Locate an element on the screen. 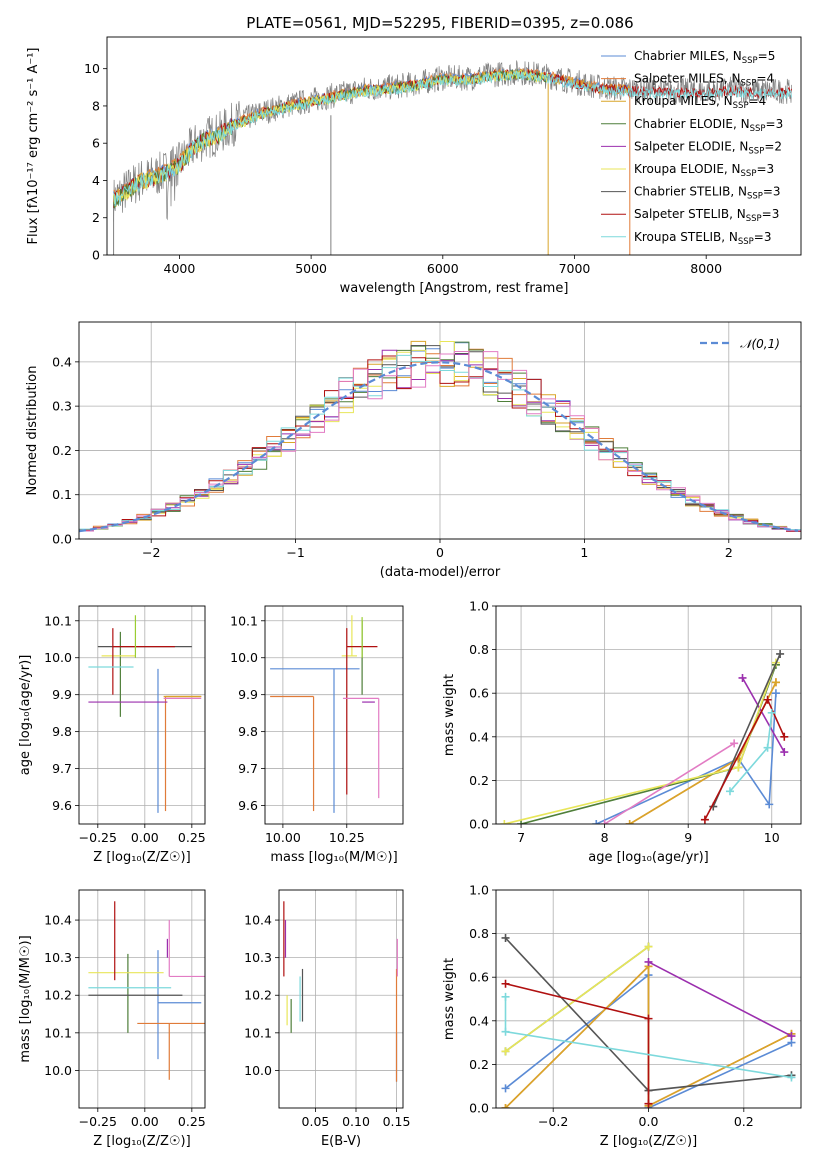 This screenshot has width=819, height=1170. y-tick-label: 0.2 is located at coordinates (479, 780).